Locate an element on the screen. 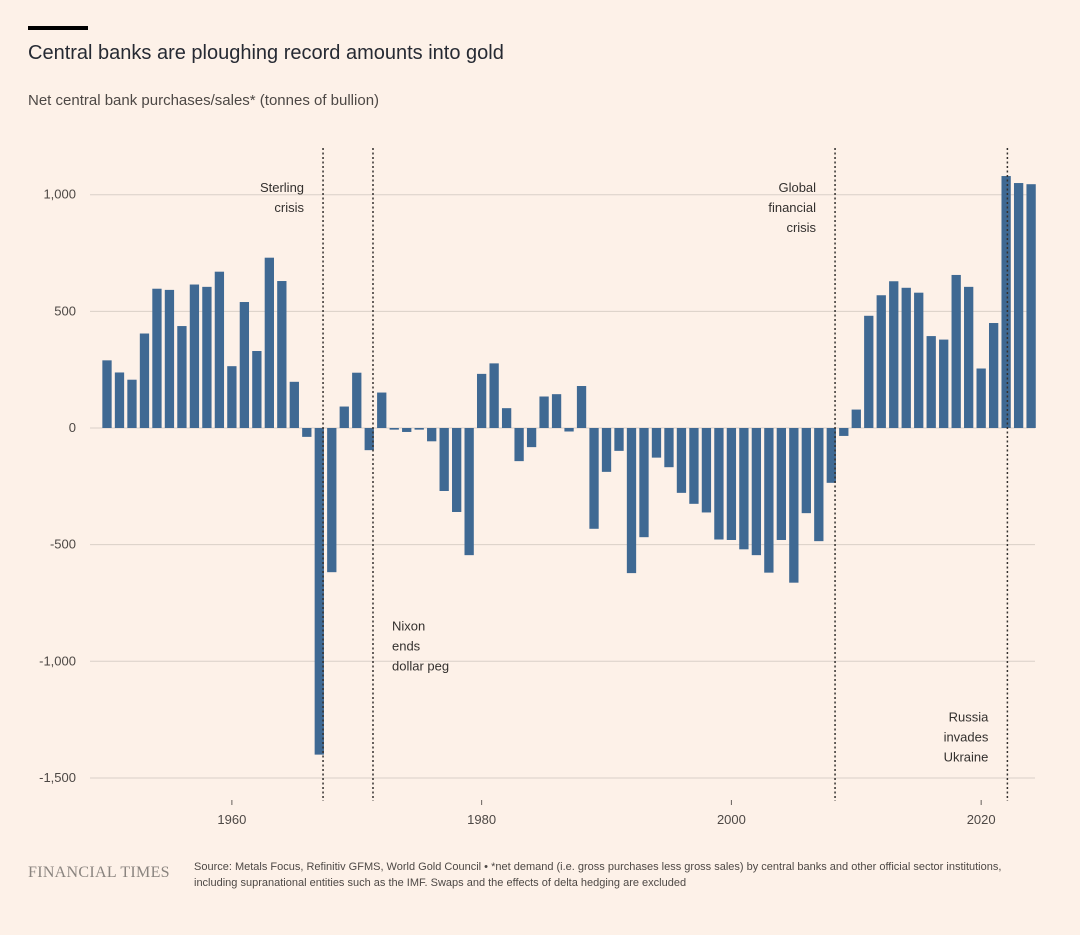 The width and height of the screenshot is (1080, 935). event-annotation-line: dollar peg is located at coordinates (420, 666).